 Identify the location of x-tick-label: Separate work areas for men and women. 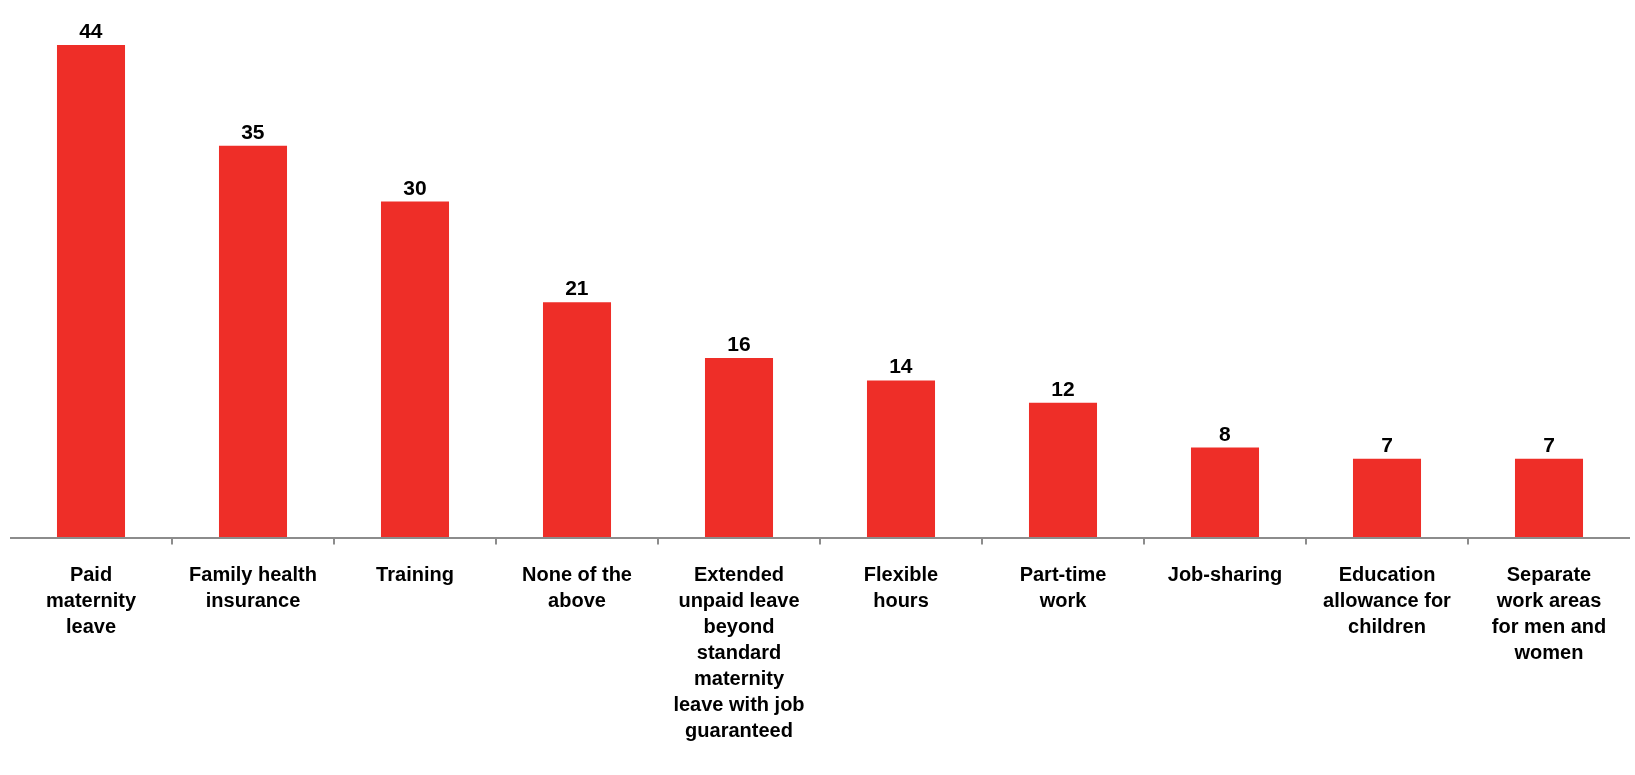
(1549, 613).